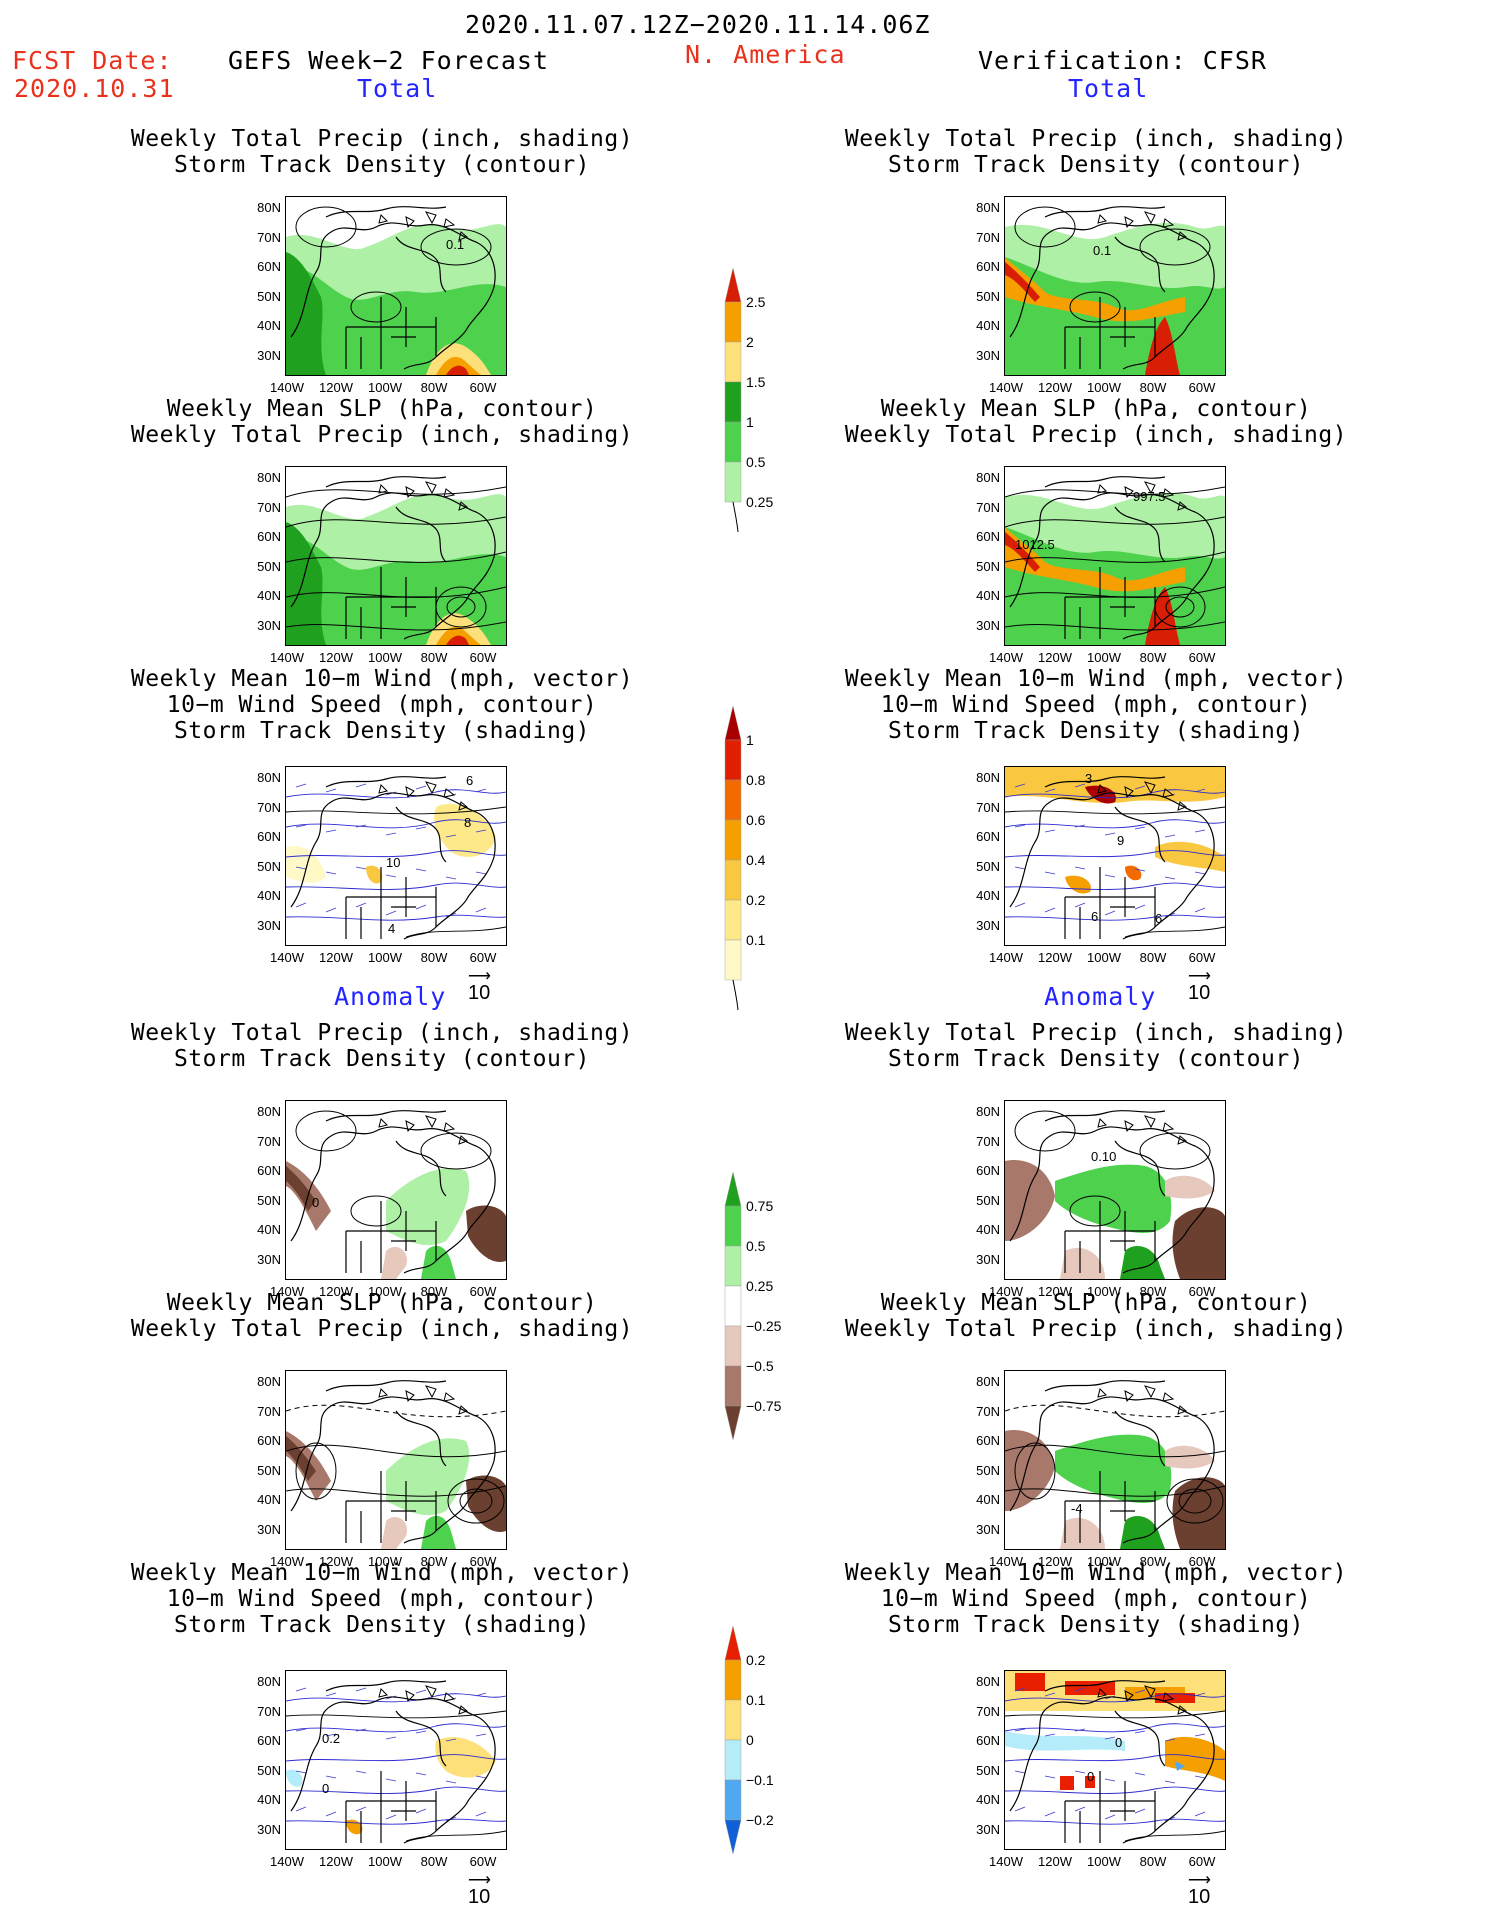 The height and width of the screenshot is (1925, 1487). Describe the element at coordinates (393, 862) in the screenshot. I see `contour-label: 10` at that location.